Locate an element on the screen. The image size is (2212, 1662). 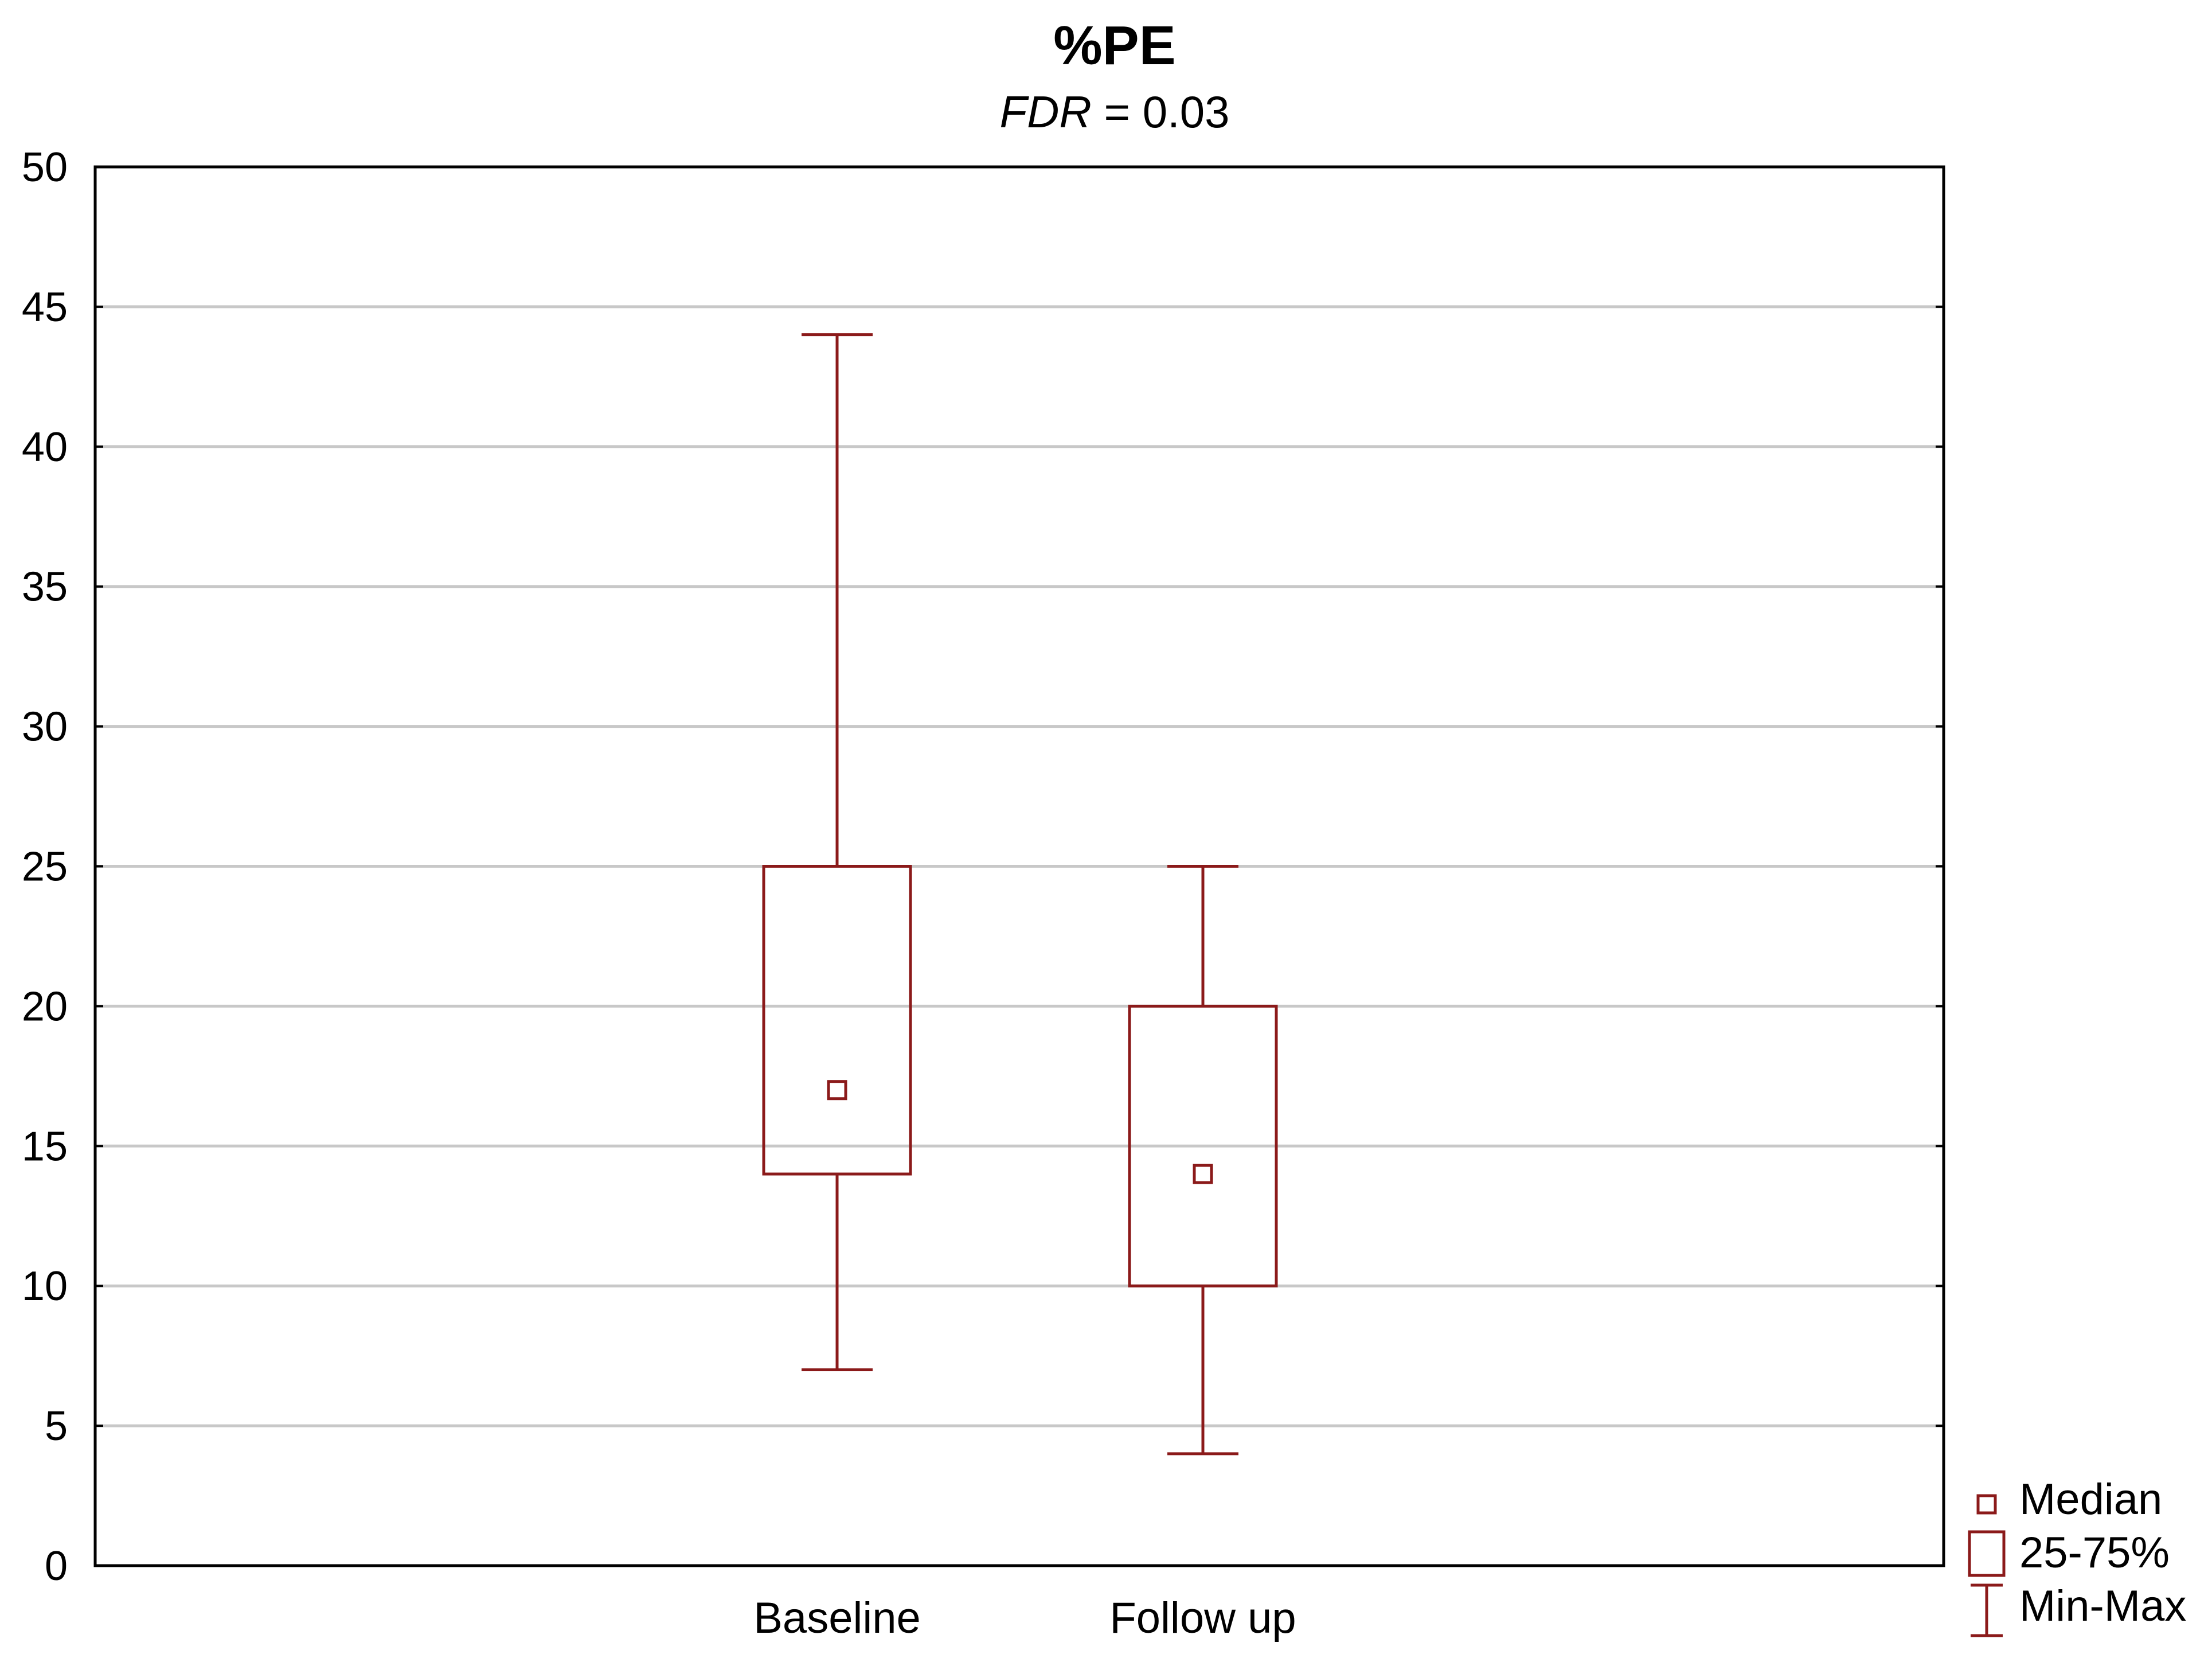
y-tick-label: 50 is located at coordinates (45, 167).